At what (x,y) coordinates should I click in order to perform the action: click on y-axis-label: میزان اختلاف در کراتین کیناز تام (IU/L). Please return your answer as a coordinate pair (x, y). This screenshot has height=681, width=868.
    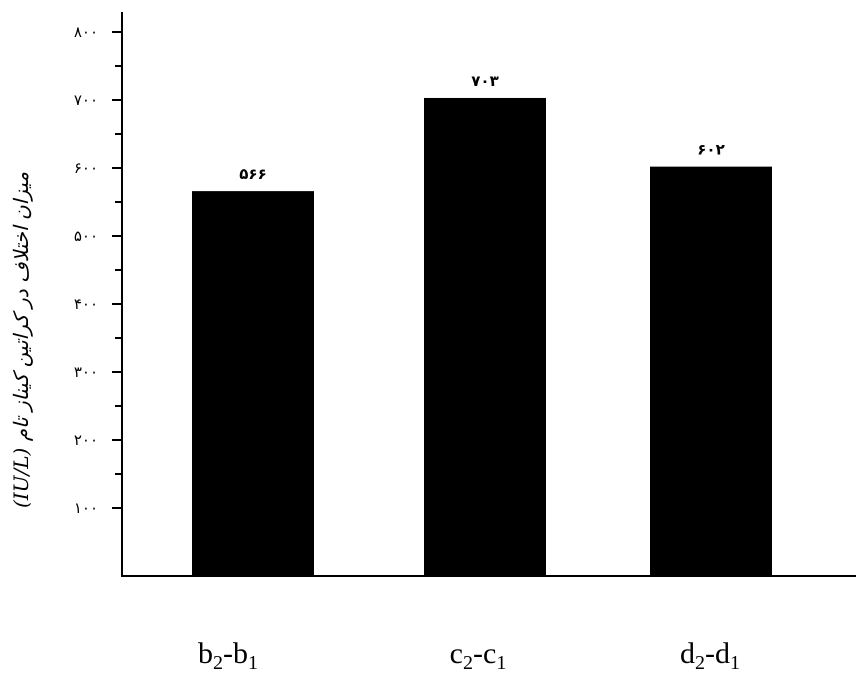
    Looking at the image, I should click on (21, 340).